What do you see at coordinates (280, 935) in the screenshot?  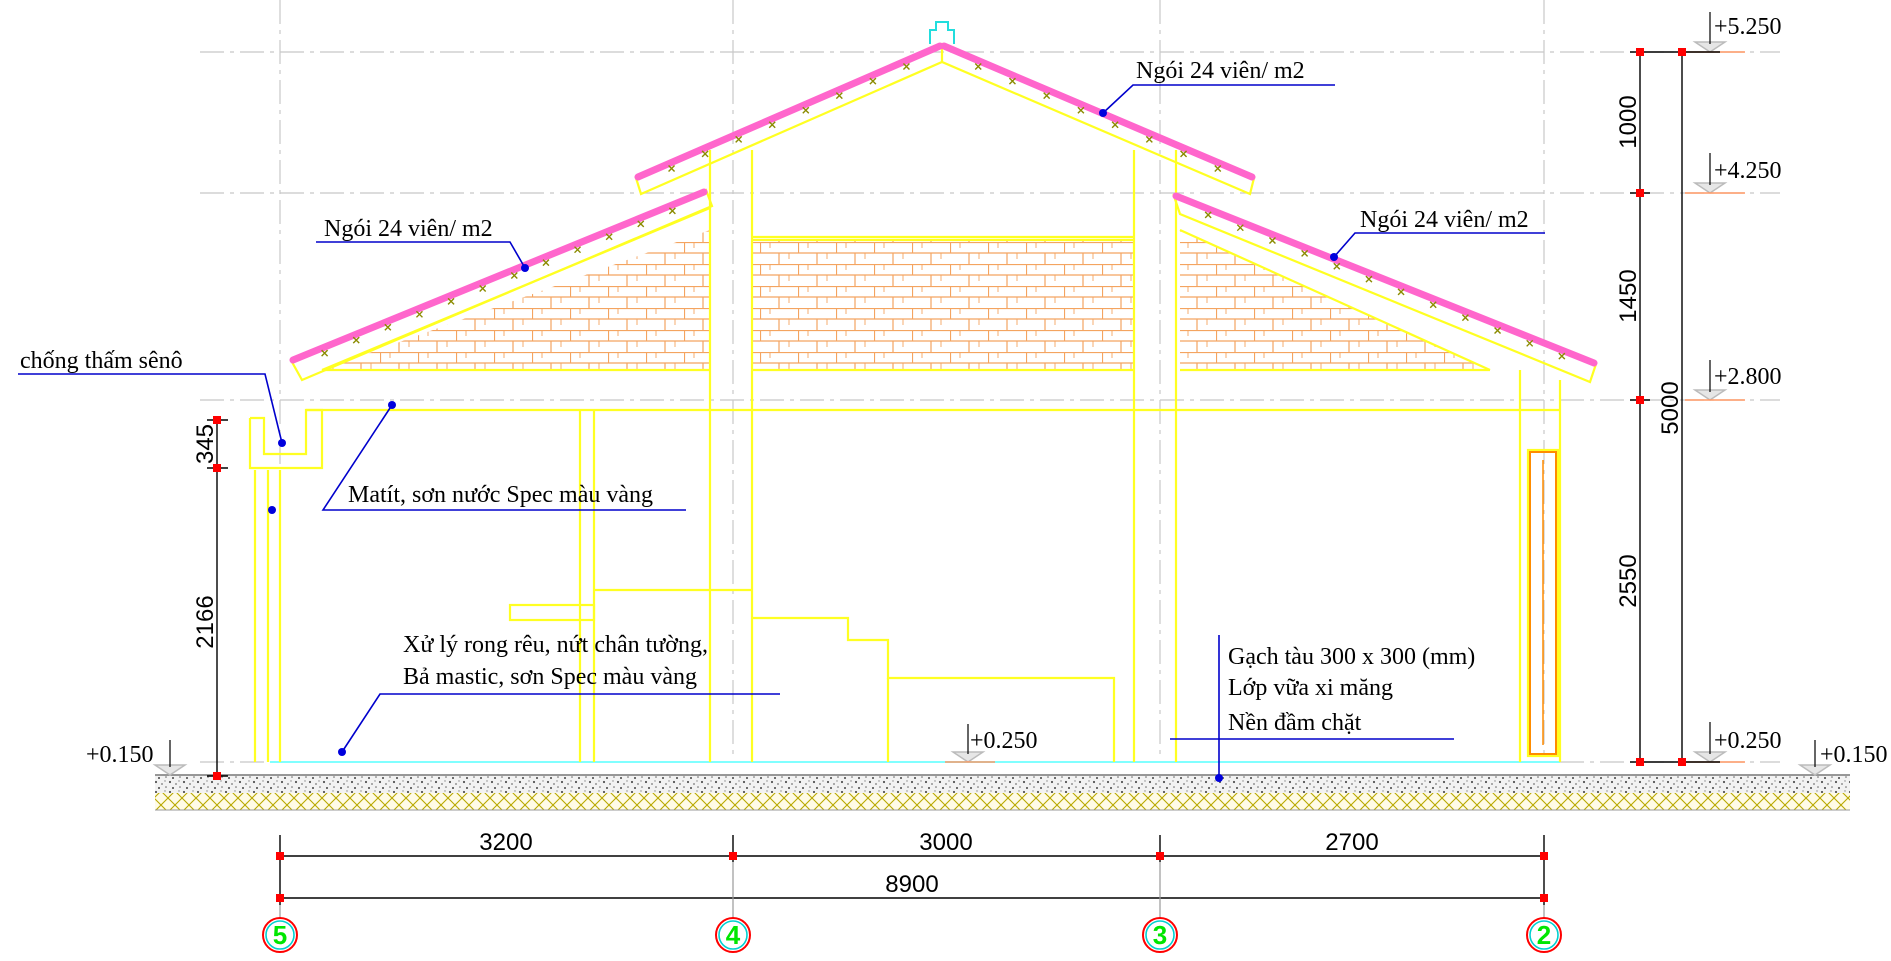 I see `axis-label-5: 5` at bounding box center [280, 935].